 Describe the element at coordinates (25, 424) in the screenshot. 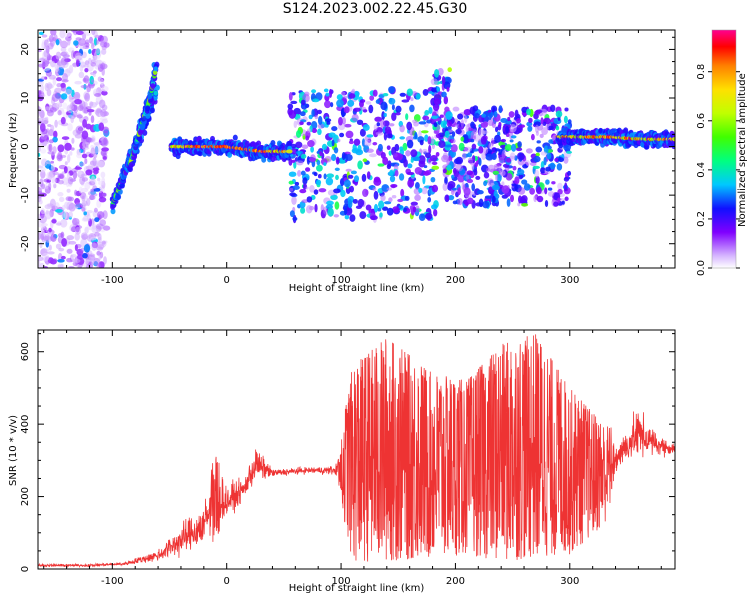

I see `y-tick-label: 400` at that location.